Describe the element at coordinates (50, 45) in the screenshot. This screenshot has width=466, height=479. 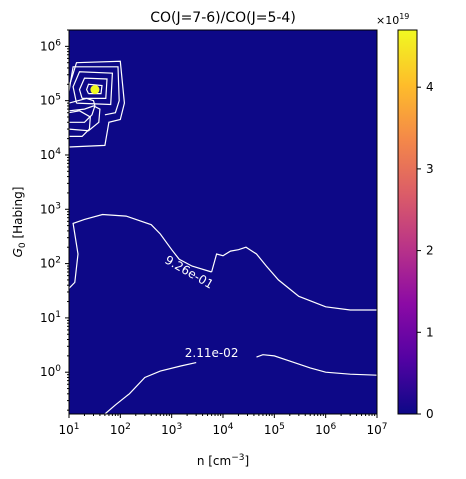
I see `y-tick-label: 10⁶` at that location.